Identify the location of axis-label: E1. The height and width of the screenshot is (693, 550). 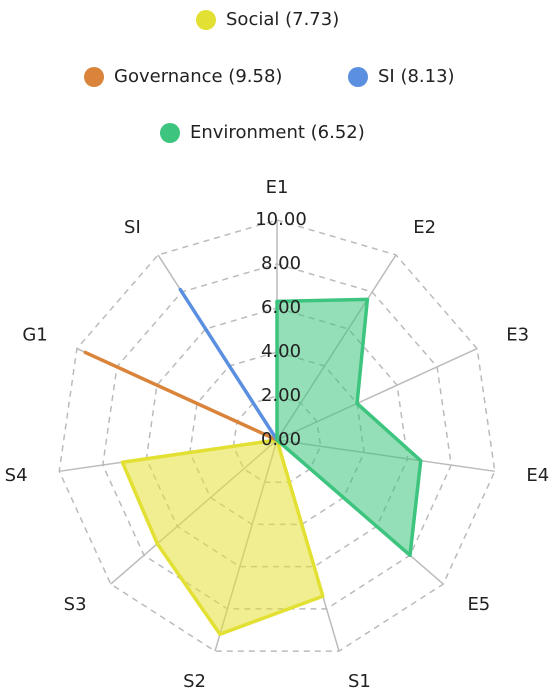
(277, 187).